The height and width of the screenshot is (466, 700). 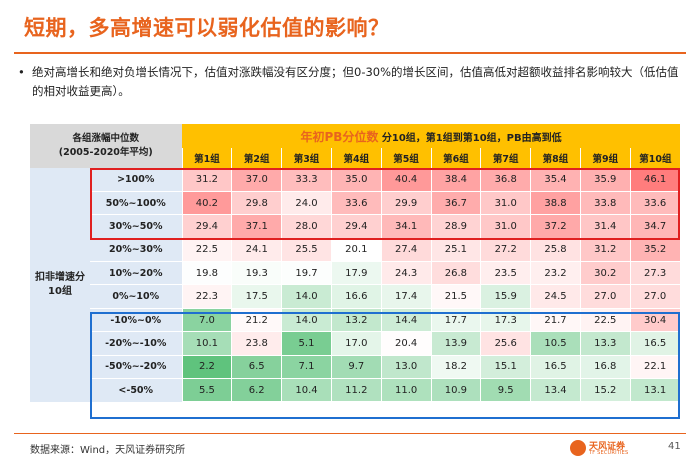 What do you see at coordinates (456, 273) in the screenshot?
I see `heat-cell: 26.8` at bounding box center [456, 273].